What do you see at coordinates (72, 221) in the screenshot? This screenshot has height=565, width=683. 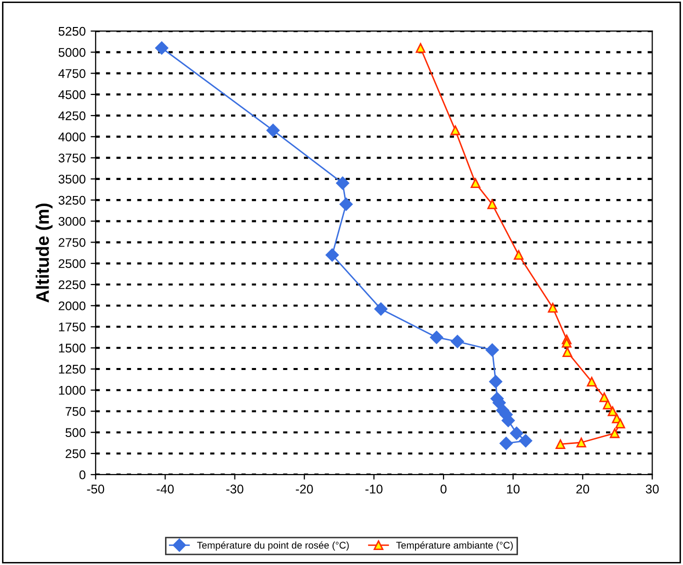 I see `y-tick-label: 3000` at bounding box center [72, 221].